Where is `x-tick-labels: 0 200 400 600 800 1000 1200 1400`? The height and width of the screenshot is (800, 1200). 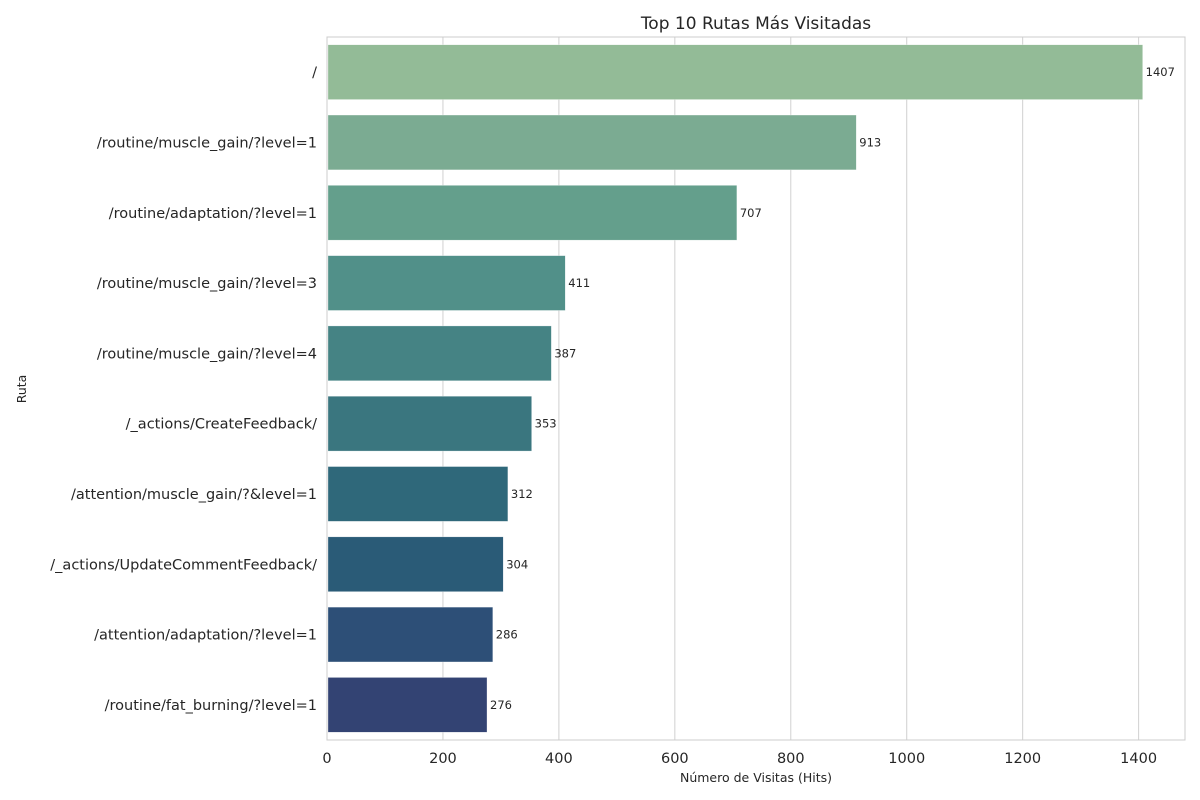 x-tick-labels: 0 200 400 600 800 1000 1200 1400 is located at coordinates (739, 759).